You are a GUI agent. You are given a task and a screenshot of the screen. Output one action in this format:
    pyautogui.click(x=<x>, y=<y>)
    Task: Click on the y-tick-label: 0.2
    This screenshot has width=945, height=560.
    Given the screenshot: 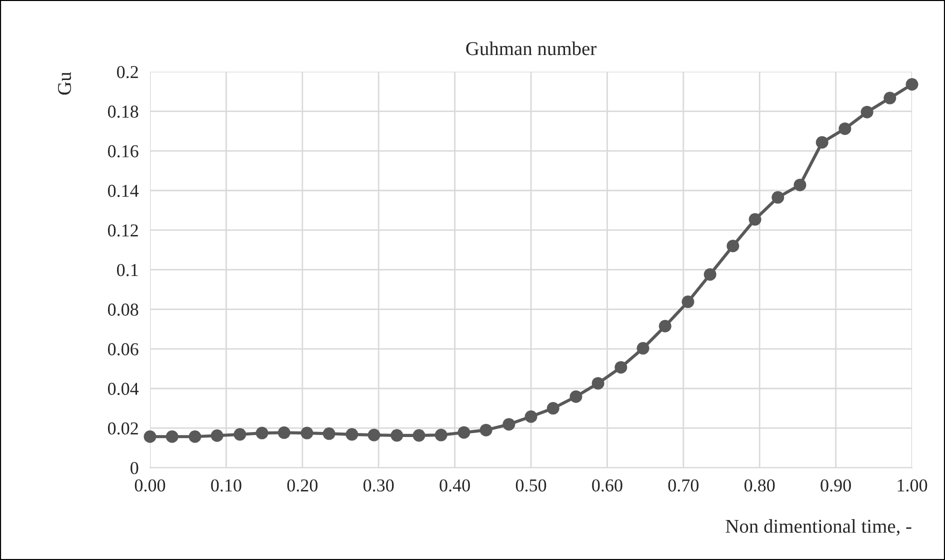 What is the action you would take?
    pyautogui.click(x=127, y=72)
    